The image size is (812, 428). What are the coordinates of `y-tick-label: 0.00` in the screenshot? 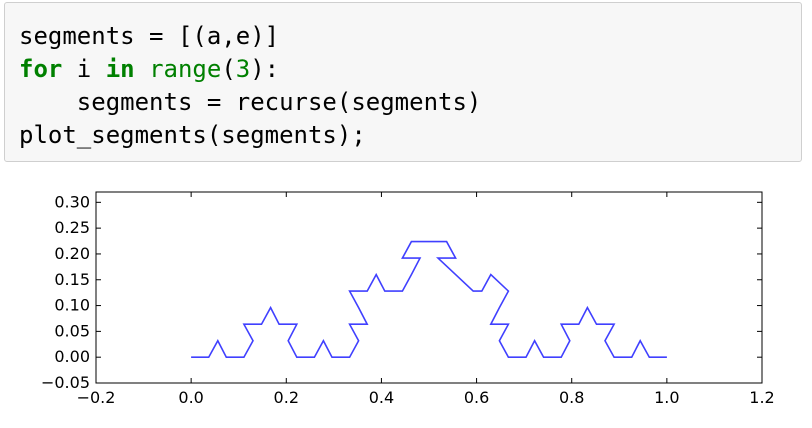 It's located at (72, 356).